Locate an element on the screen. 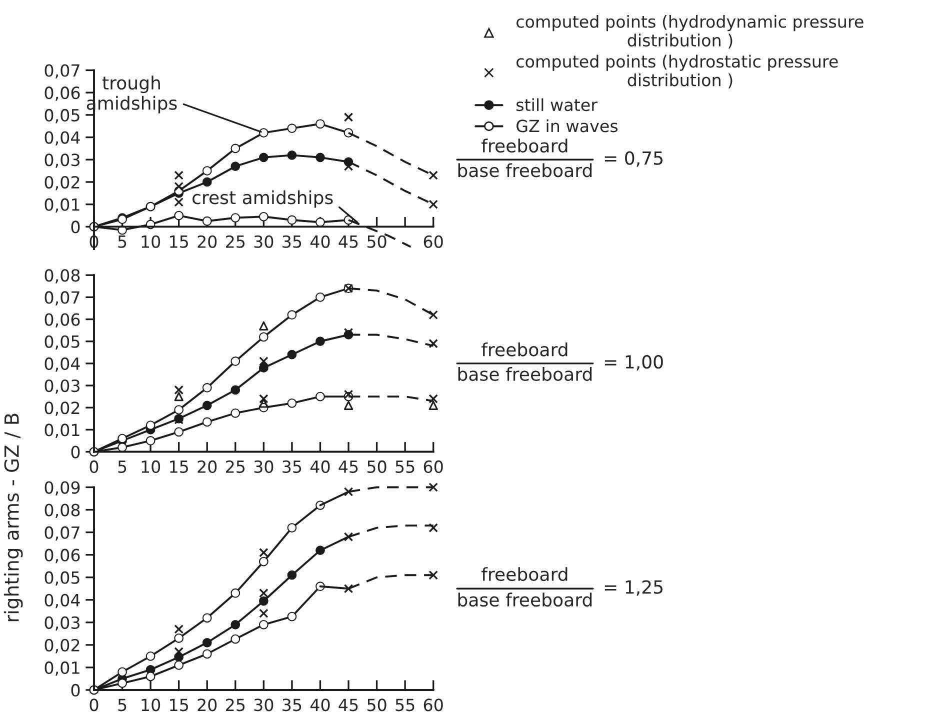 Image resolution: width=940 pixels, height=724 pixels. legend-label: computed points (hydrostatic pressure distribution ) is located at coordinates (677, 71).